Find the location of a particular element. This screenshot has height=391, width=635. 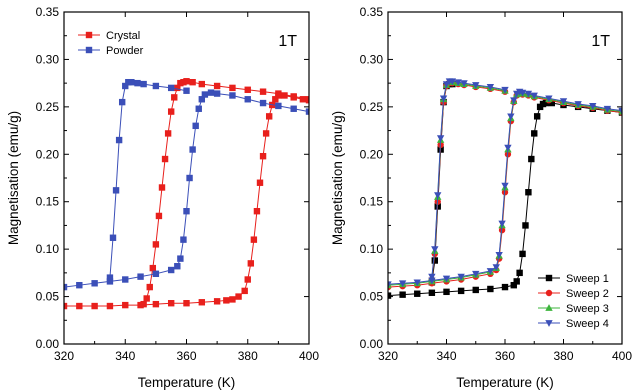

legend-label: Sweep 2 is located at coordinates (587, 294).